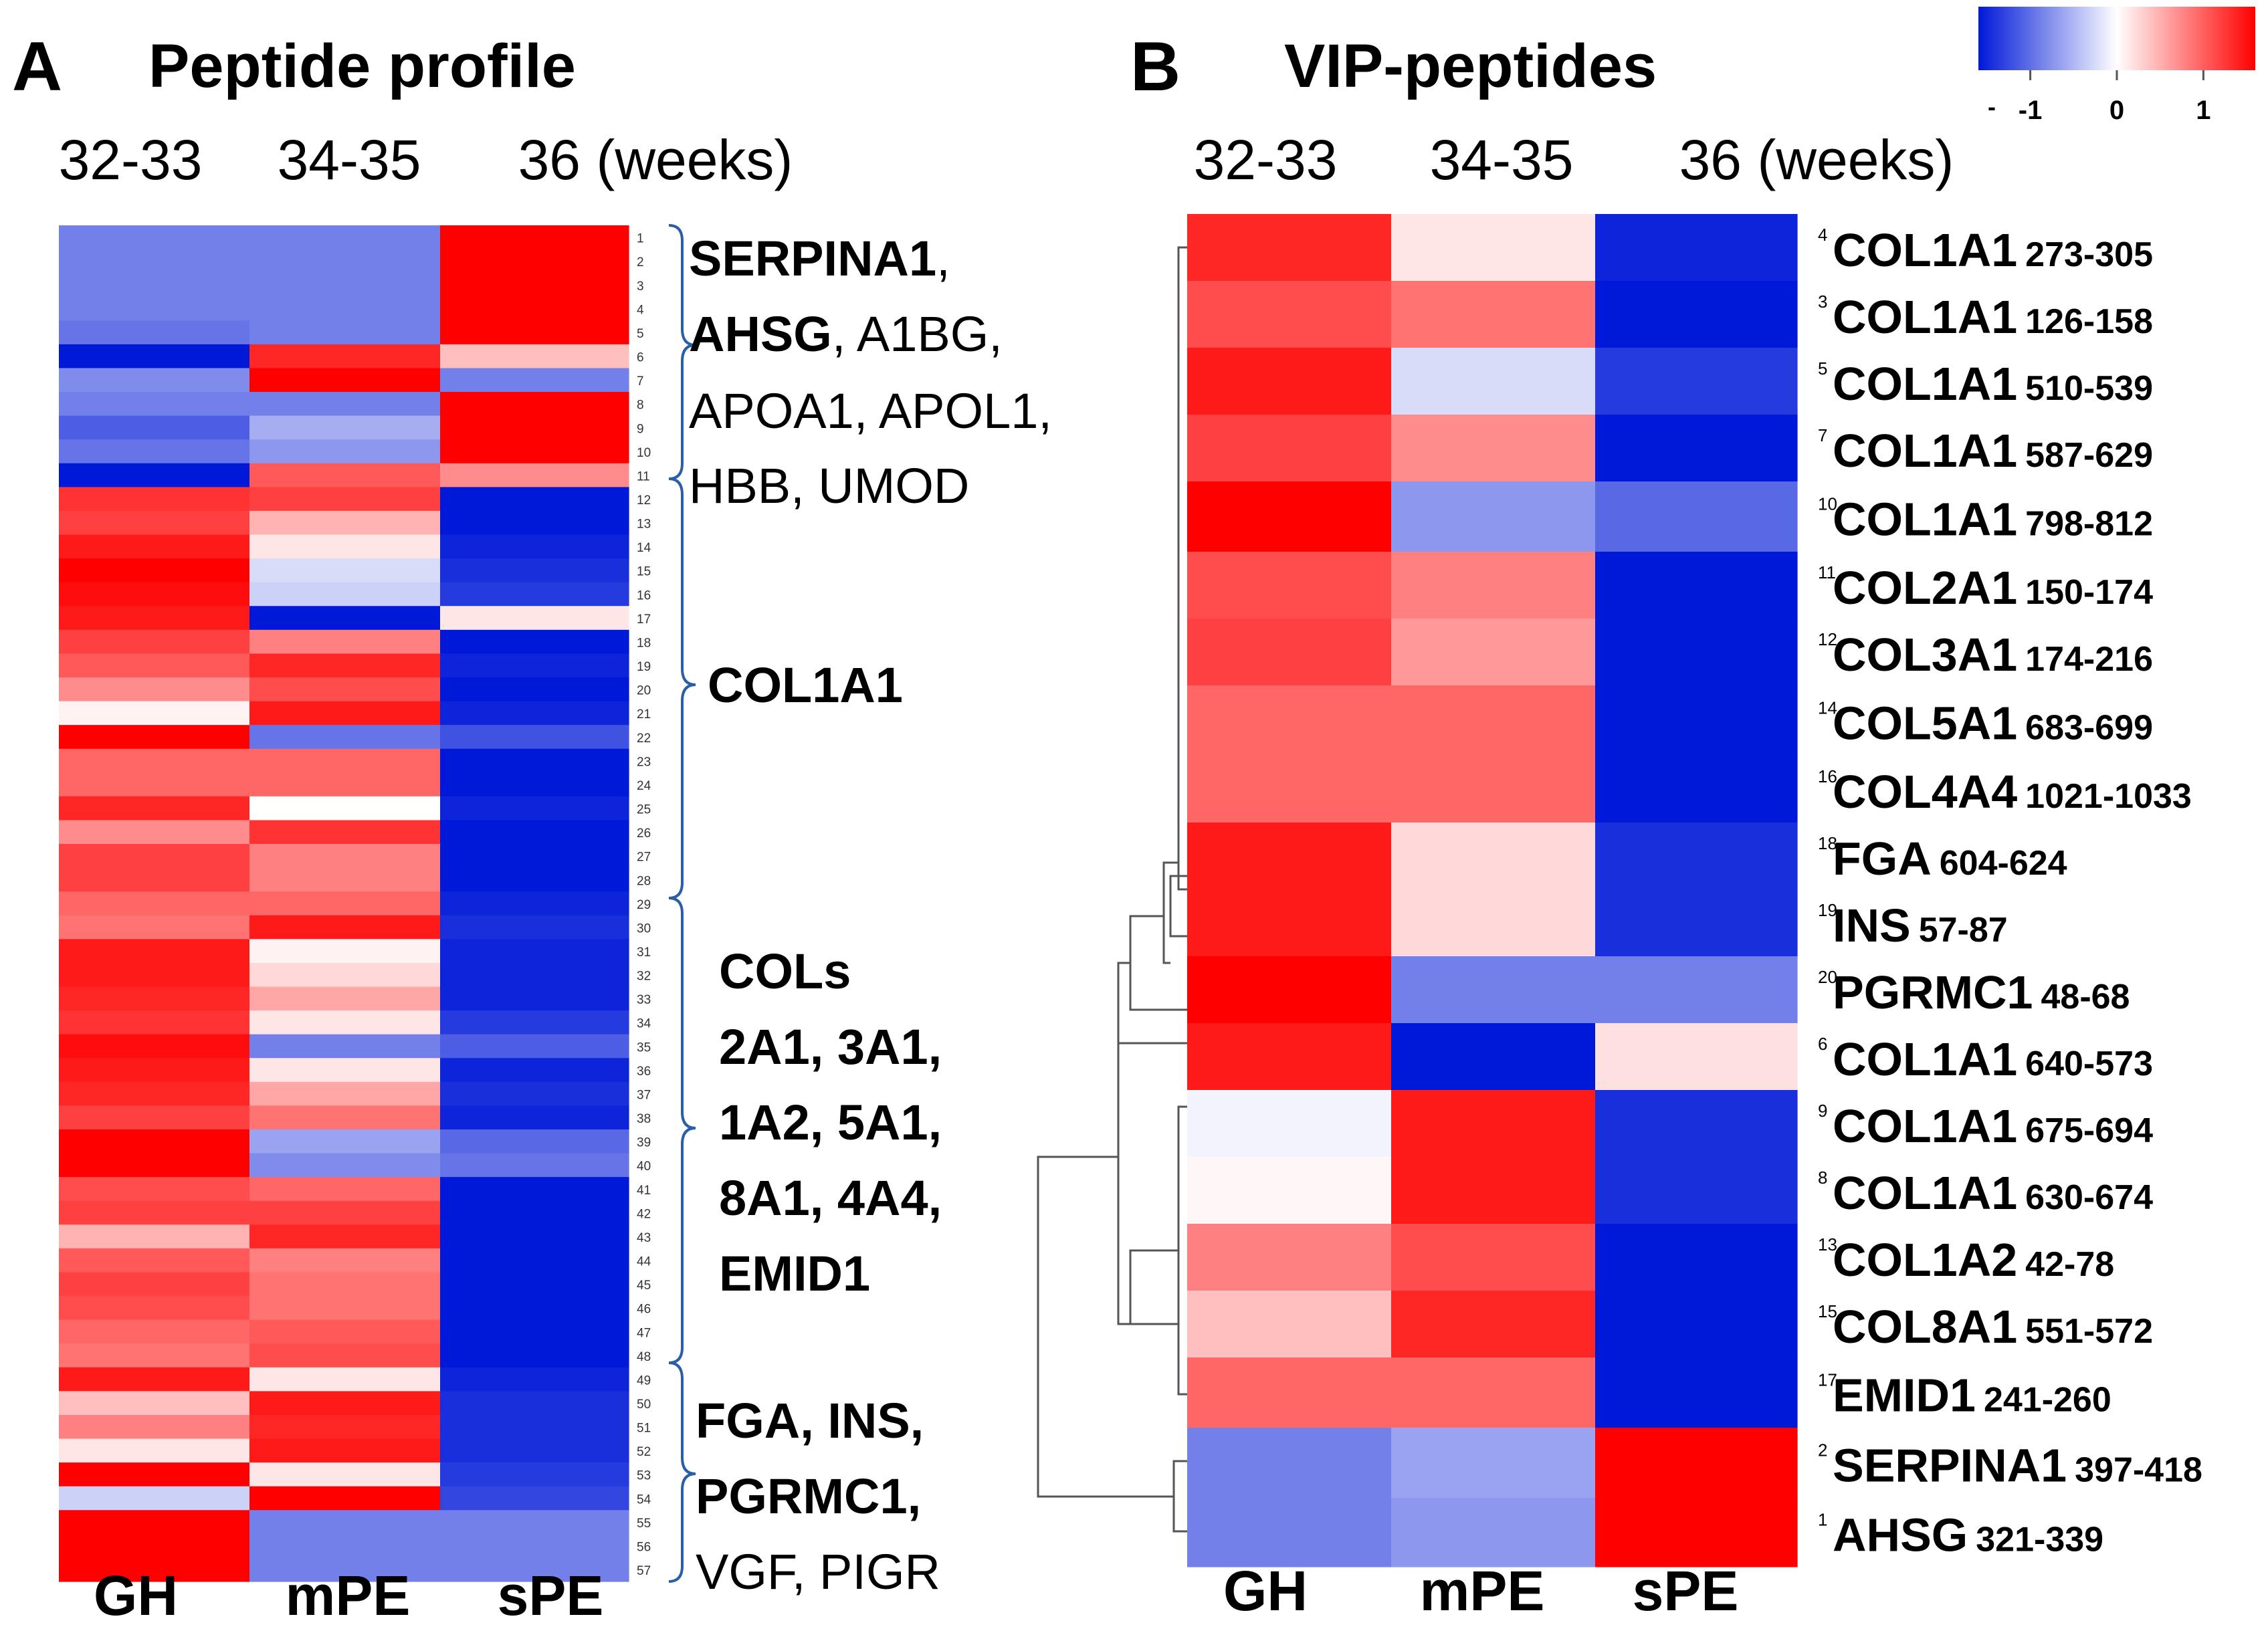  I want to click on panel-a-row-label: 25, so click(644, 810).